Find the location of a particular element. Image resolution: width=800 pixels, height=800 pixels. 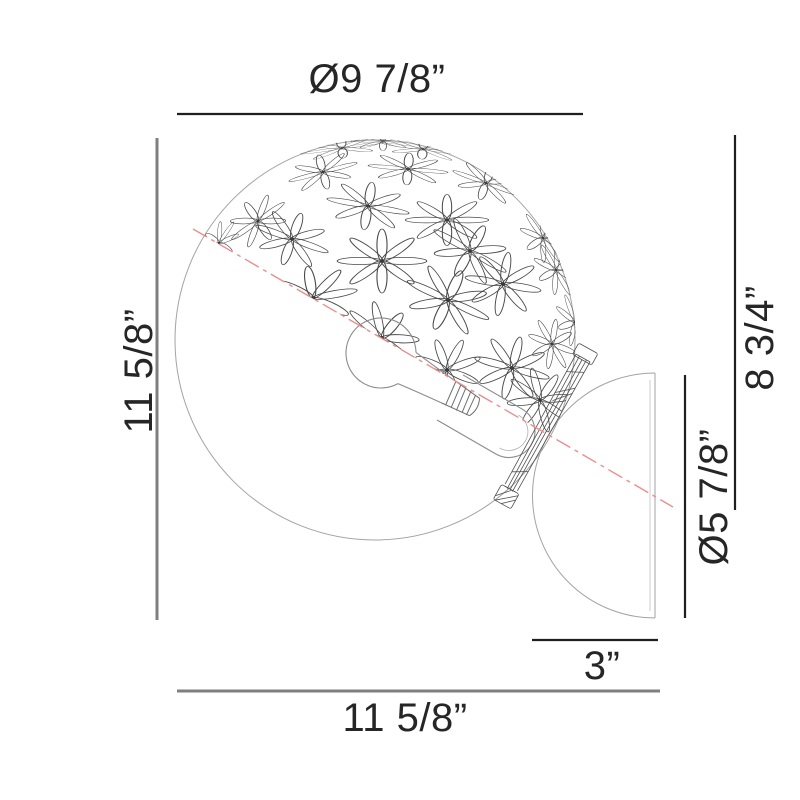

bulb-globe-outline is located at coordinates (381, 353).